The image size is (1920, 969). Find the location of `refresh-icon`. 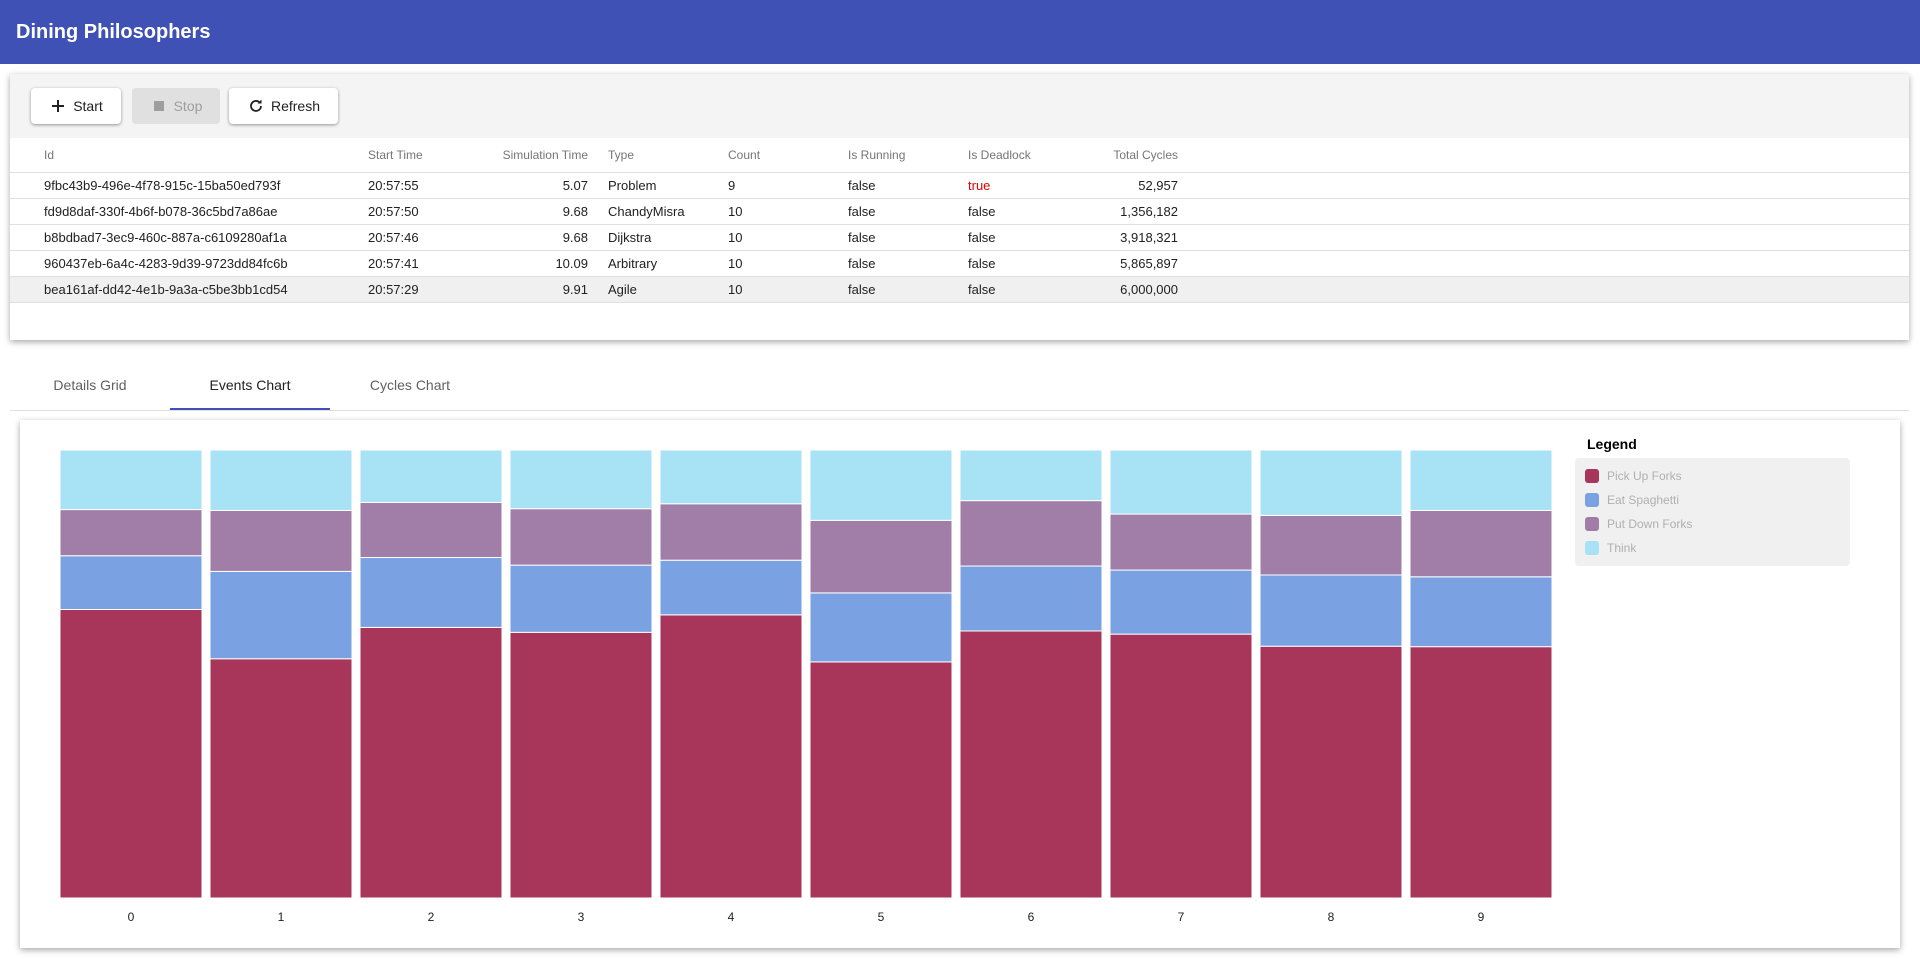

refresh-icon is located at coordinates (256, 106).